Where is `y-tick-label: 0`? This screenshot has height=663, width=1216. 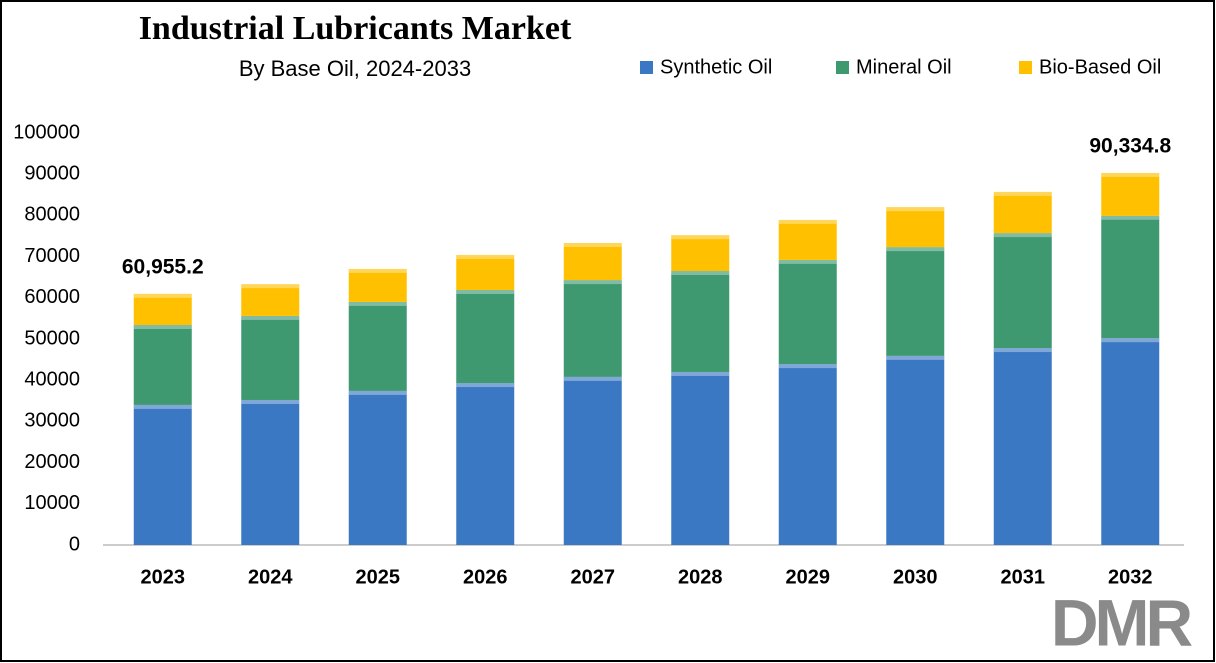 y-tick-label: 0 is located at coordinates (74, 544).